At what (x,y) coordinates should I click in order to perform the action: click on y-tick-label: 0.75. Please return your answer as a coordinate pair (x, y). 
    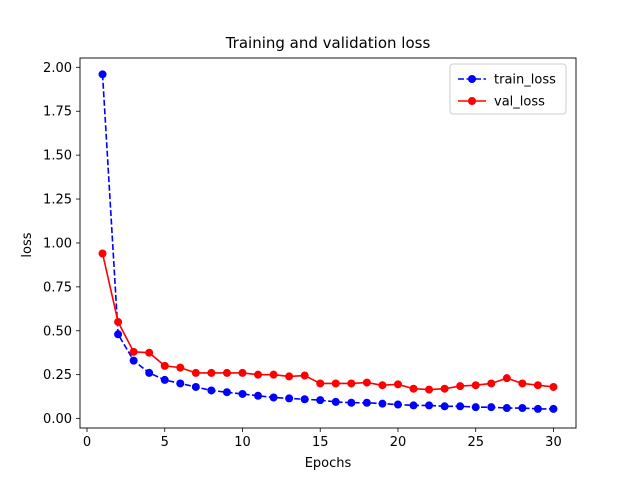
    Looking at the image, I should click on (57, 287).